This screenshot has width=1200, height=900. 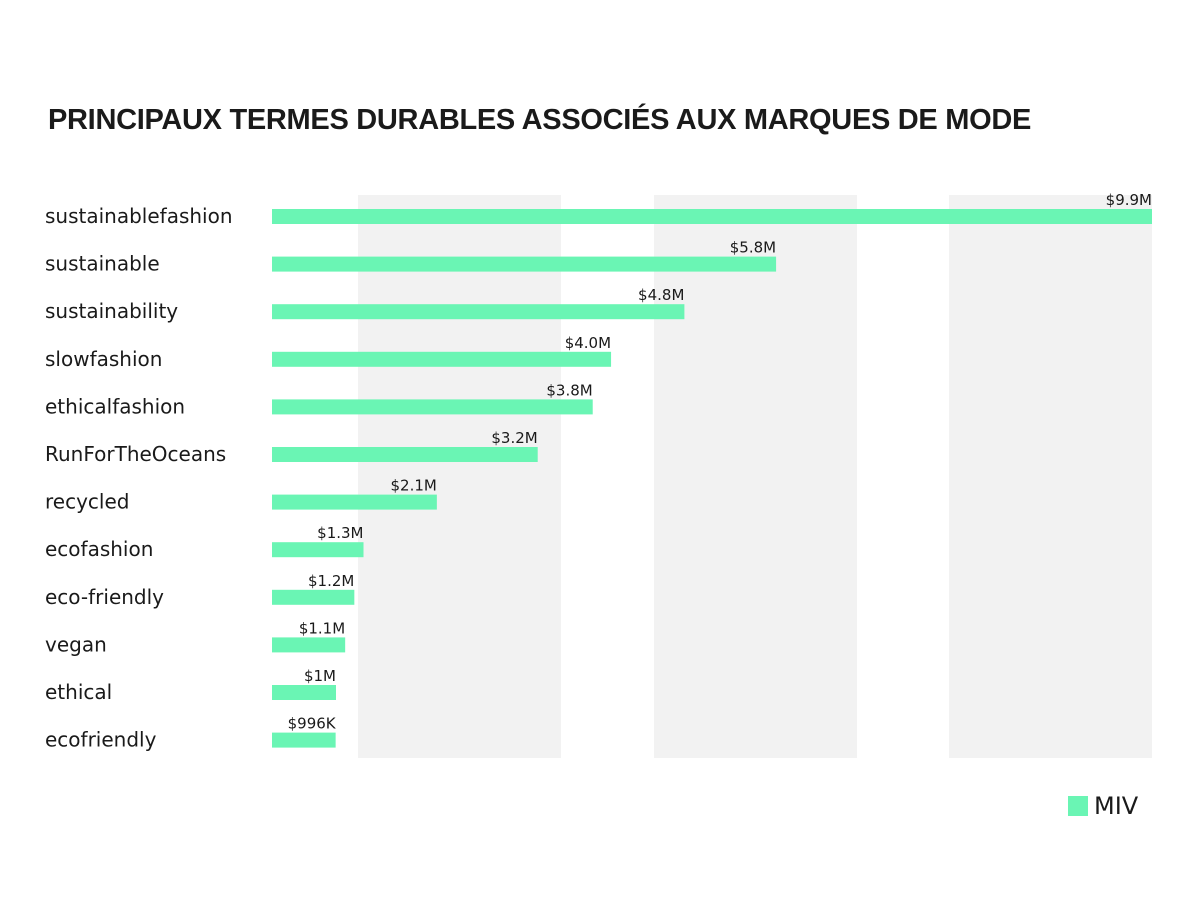 I want to click on value-label: $3.8M, so click(x=569, y=390).